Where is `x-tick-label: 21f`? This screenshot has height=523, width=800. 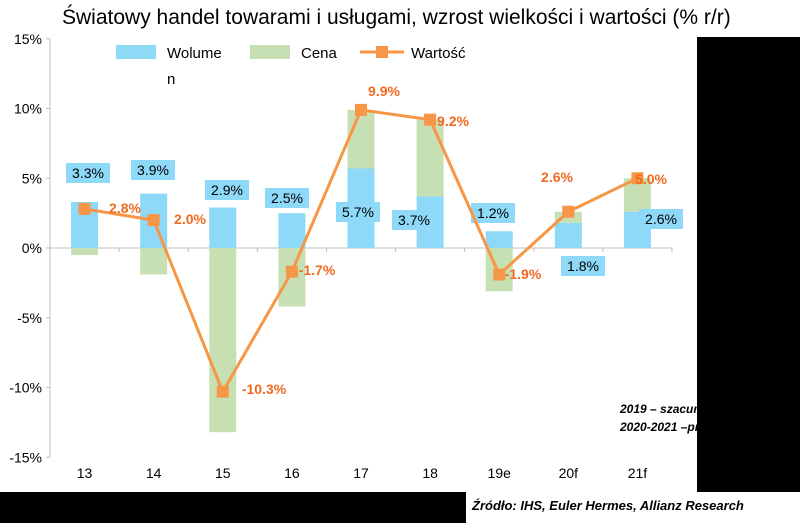 x-tick-label: 21f is located at coordinates (638, 473).